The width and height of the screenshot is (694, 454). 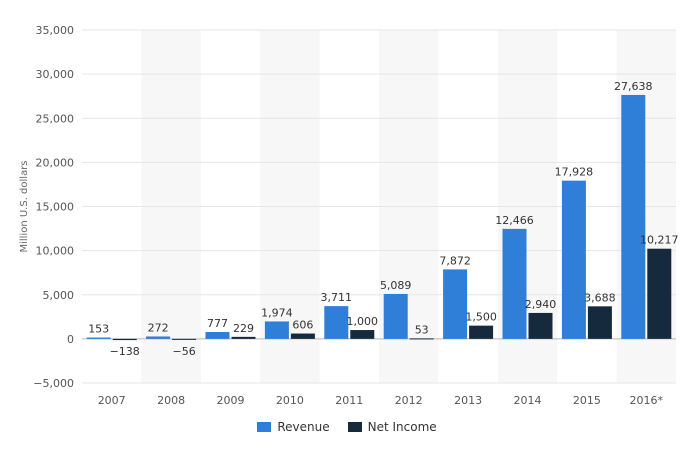 What do you see at coordinates (481, 317) in the screenshot?
I see `data-label: 1,500` at bounding box center [481, 317].